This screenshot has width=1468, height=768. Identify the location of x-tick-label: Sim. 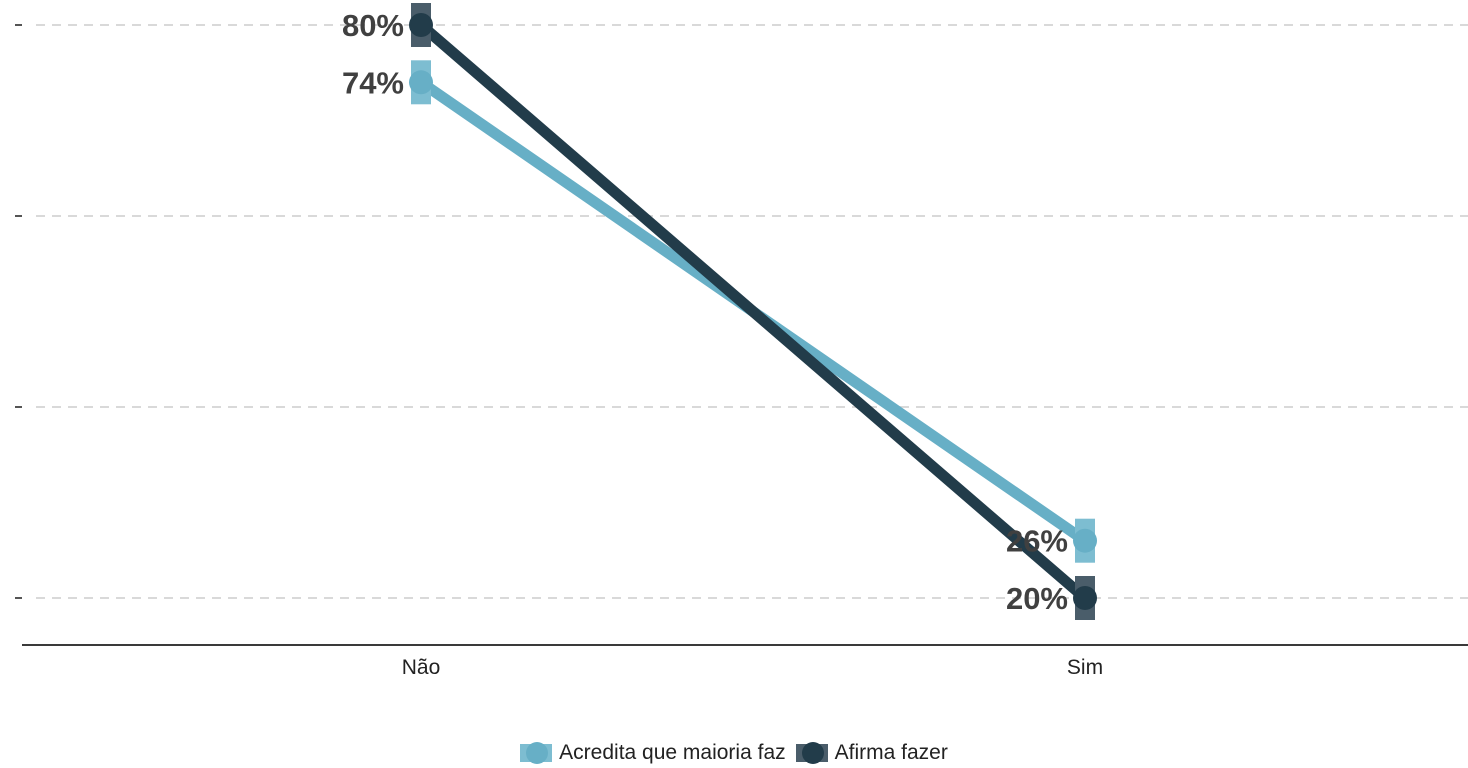
(1085, 667).